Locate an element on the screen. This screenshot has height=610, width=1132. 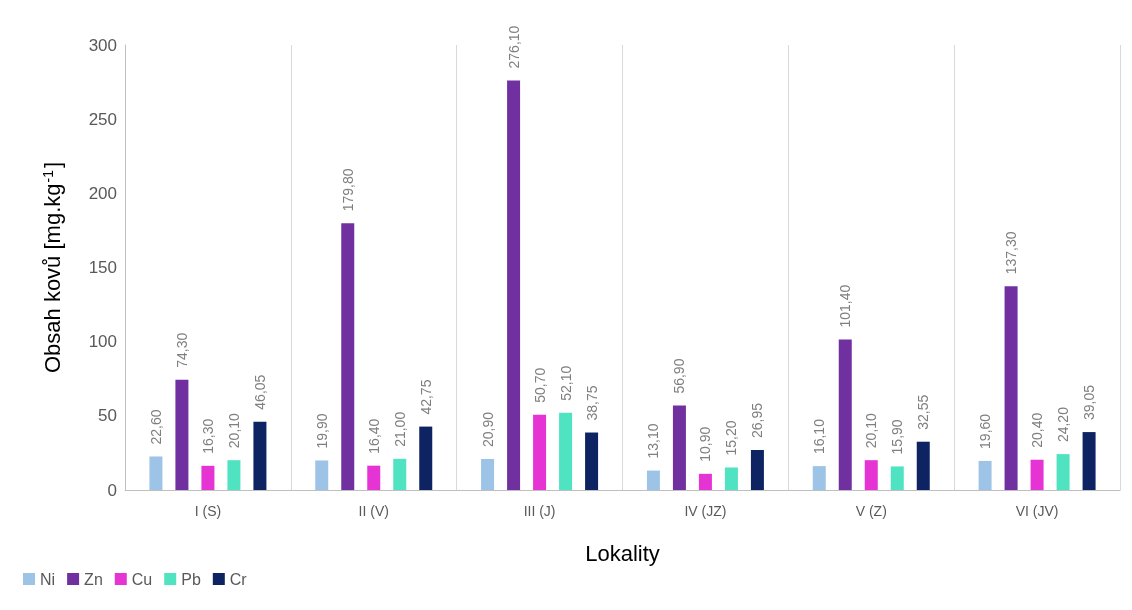
data-label: 101,40 is located at coordinates (845, 306).